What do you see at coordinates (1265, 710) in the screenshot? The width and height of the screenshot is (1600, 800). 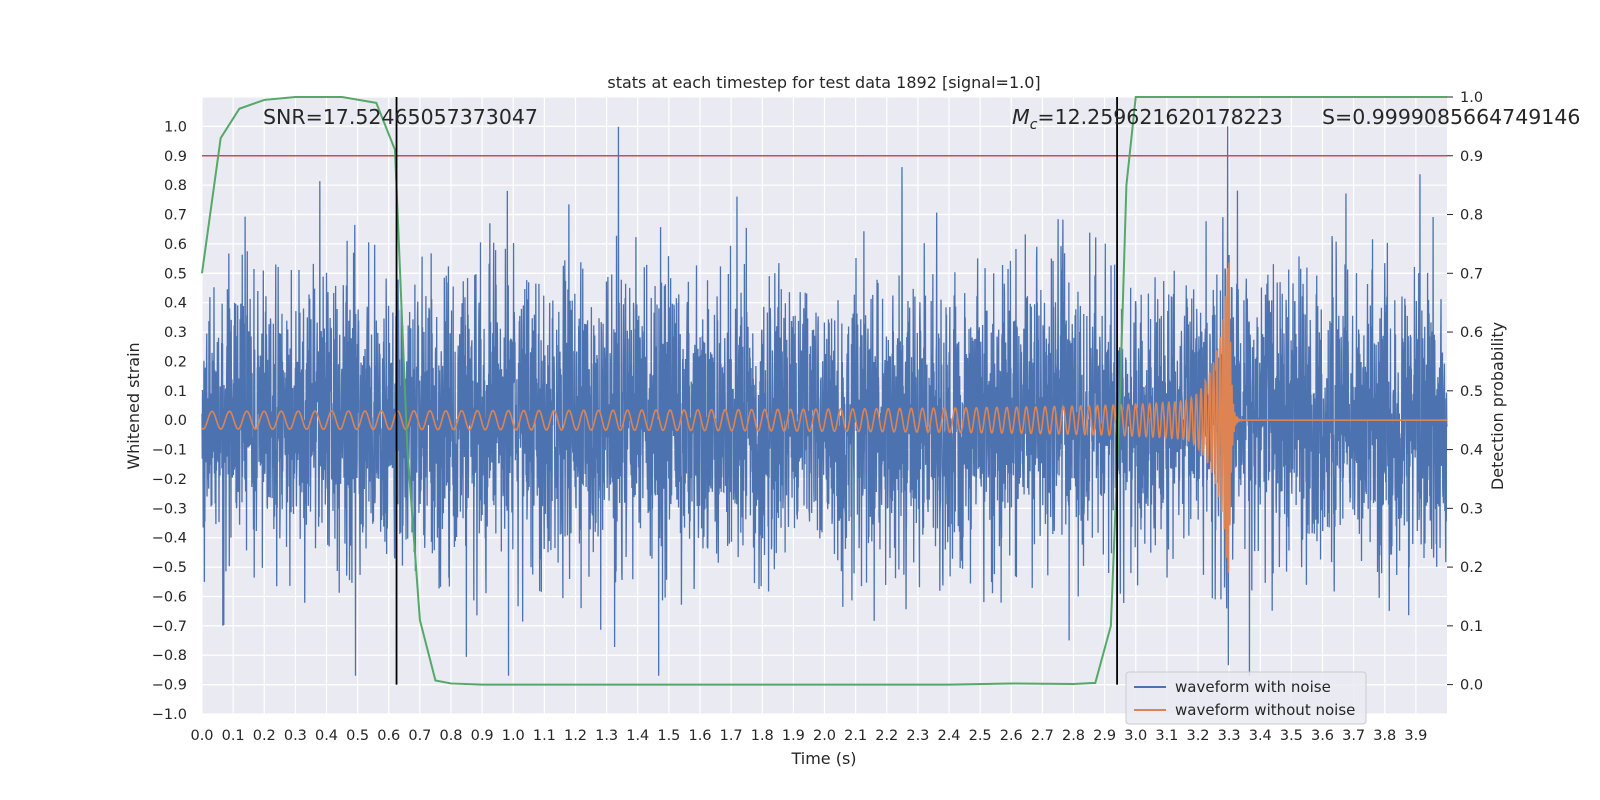 I see `legend-clean-label: waveform without noise` at bounding box center [1265, 710].